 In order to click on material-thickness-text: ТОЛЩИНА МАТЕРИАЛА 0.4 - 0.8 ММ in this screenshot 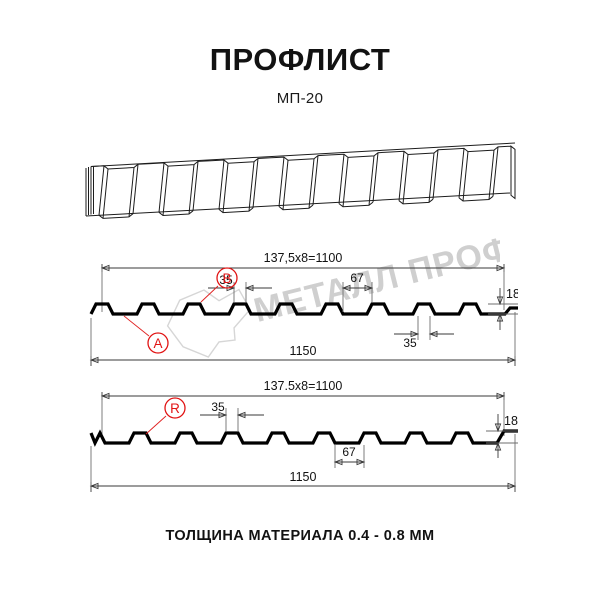, I will do `click(300, 536)`.